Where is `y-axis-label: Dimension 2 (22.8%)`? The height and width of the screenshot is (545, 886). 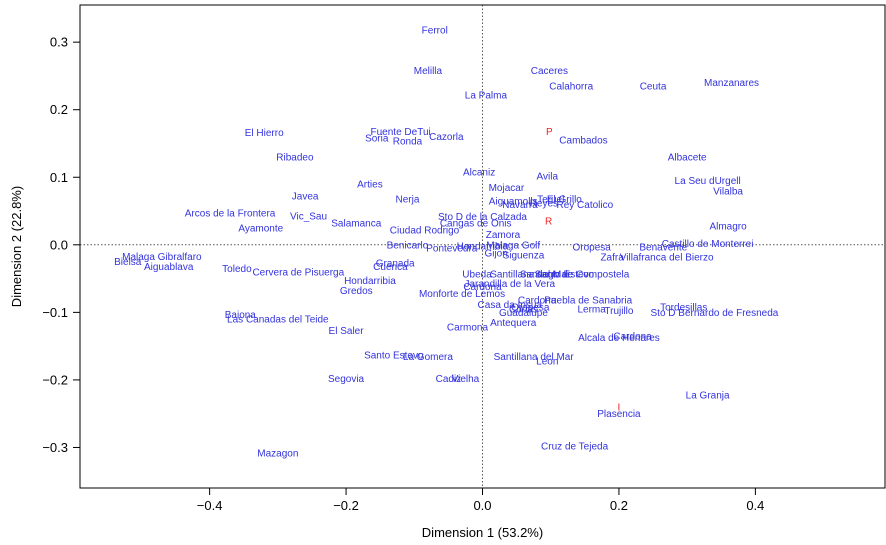
y-axis-label: Dimension 2 (22.8%) is located at coordinates (16, 246).